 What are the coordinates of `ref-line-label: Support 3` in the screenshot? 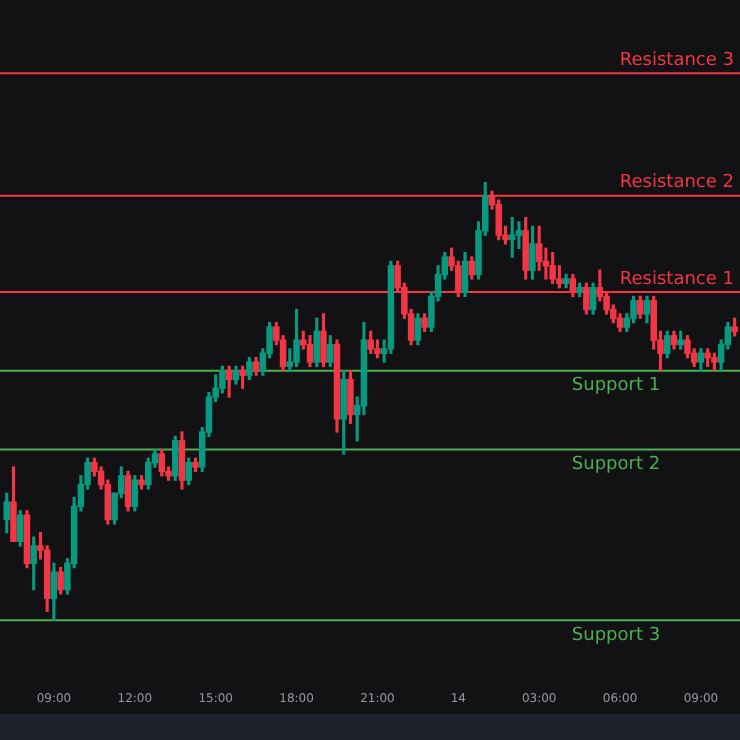 It's located at (616, 635).